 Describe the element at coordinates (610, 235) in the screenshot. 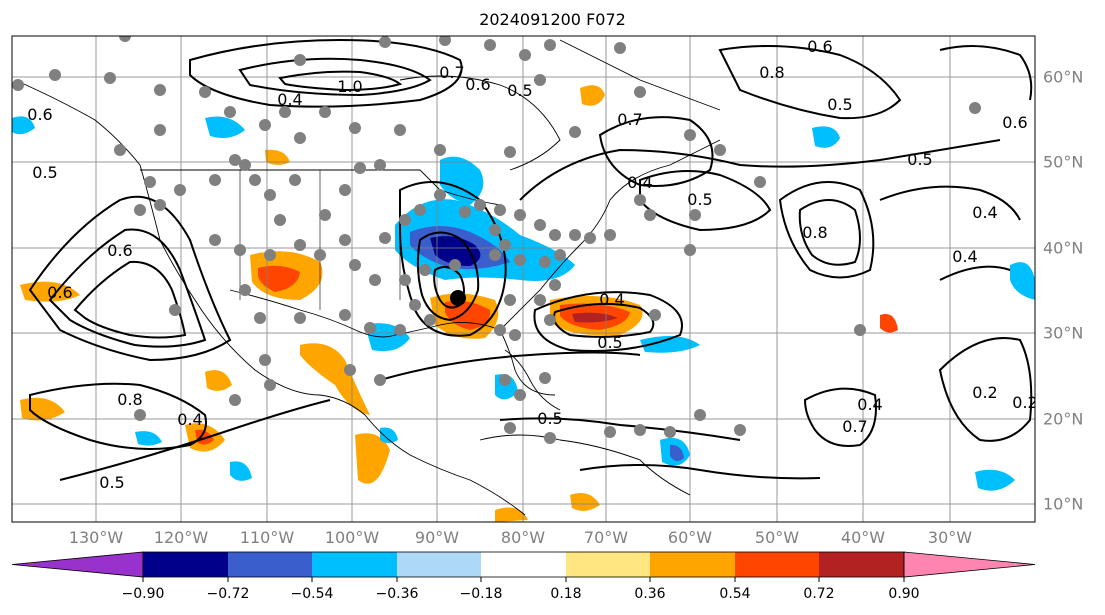

I see `atlantic-coastline` at that location.